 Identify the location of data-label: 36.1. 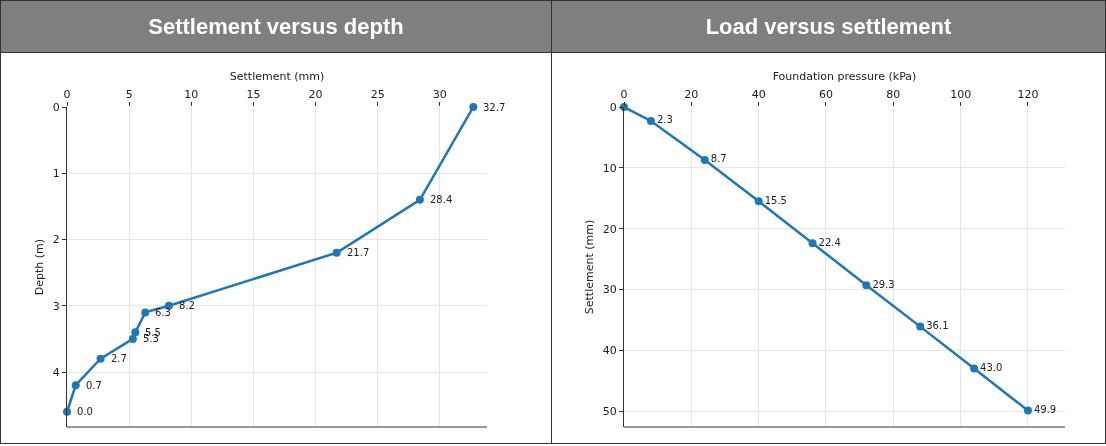
(937, 326).